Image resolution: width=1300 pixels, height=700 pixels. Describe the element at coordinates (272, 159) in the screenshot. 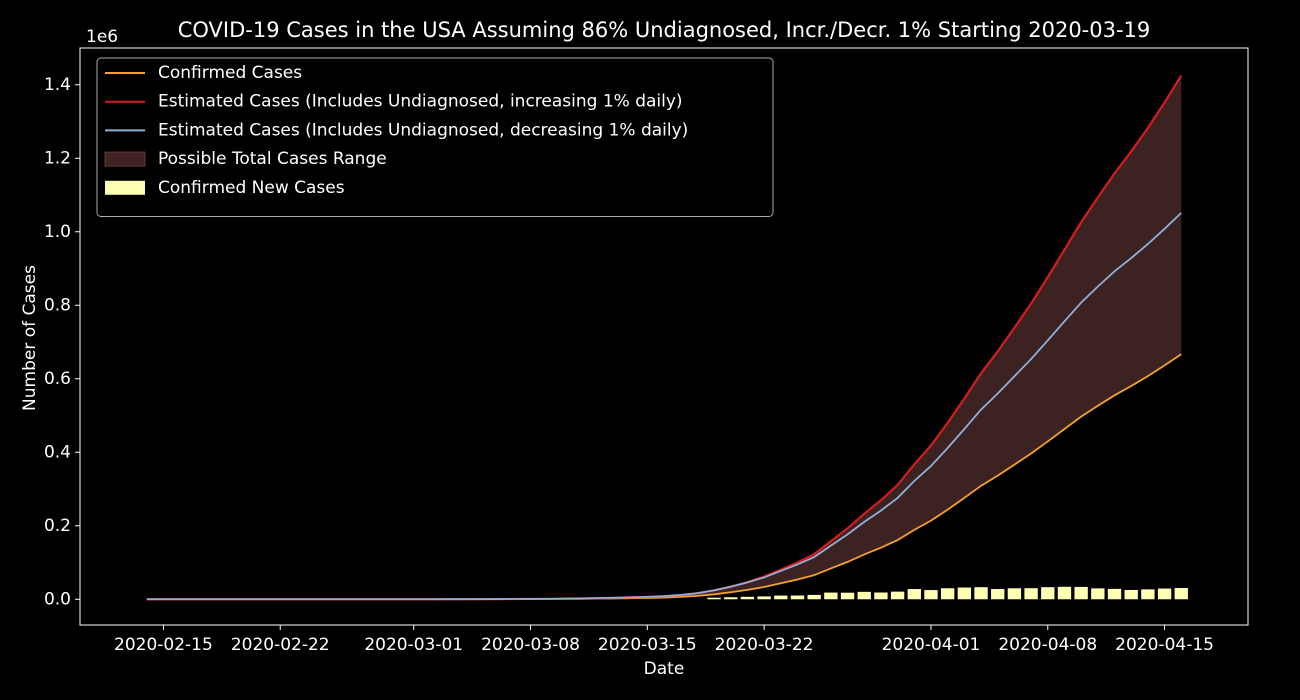

I see `legend-label: Possible Total Cases Range` at that location.